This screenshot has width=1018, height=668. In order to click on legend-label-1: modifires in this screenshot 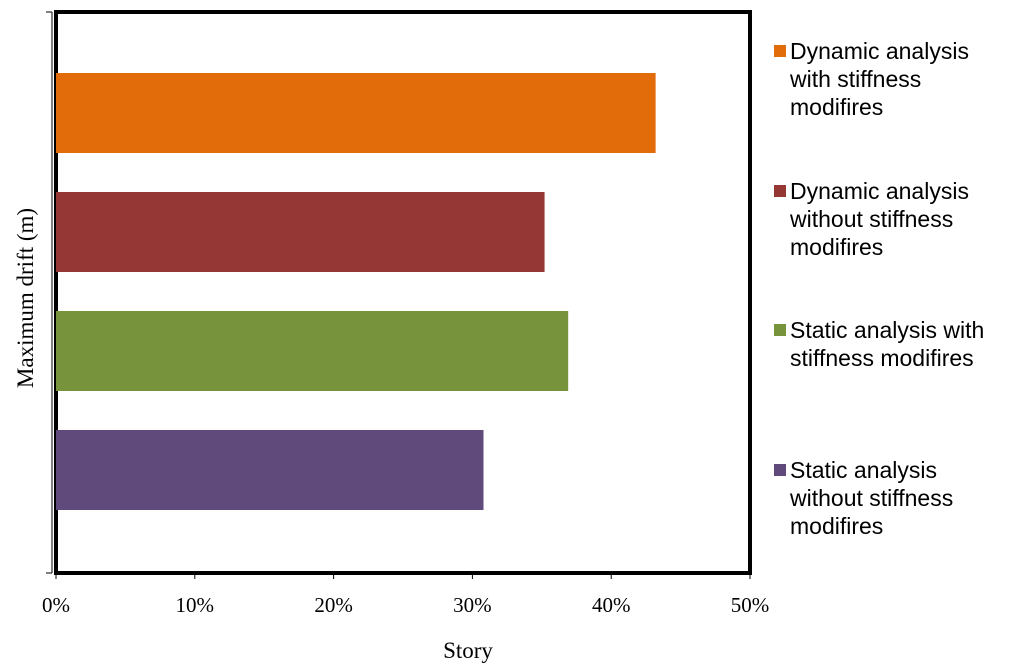, I will do `click(836, 107)`.